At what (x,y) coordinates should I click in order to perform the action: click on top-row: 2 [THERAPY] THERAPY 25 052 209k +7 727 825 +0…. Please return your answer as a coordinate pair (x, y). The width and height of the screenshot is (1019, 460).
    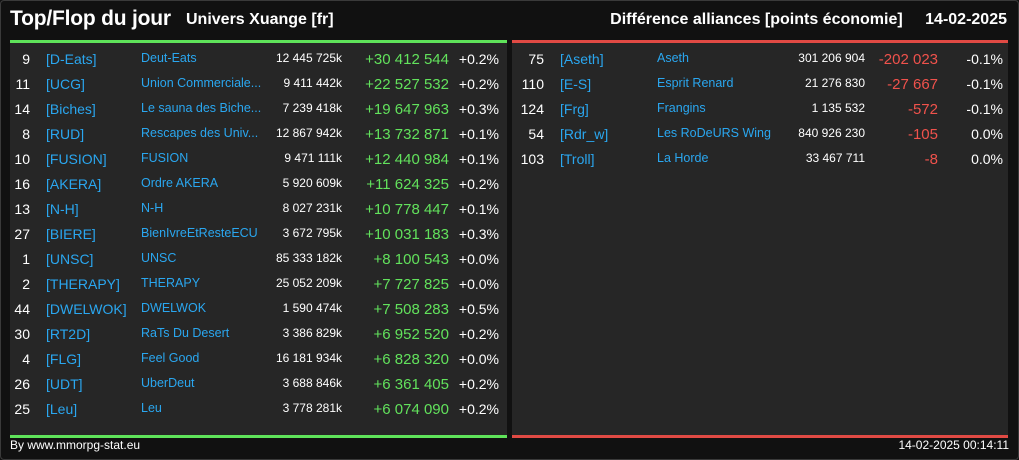
    Looking at the image, I should click on (258, 288).